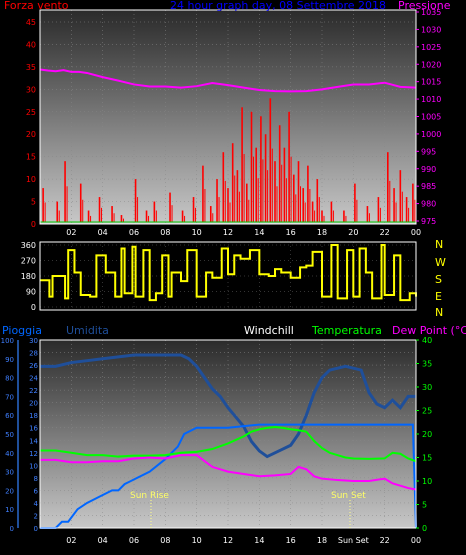 This screenshot has height=555, width=466. I want to click on p1-right-tick: 990, so click(428, 169).